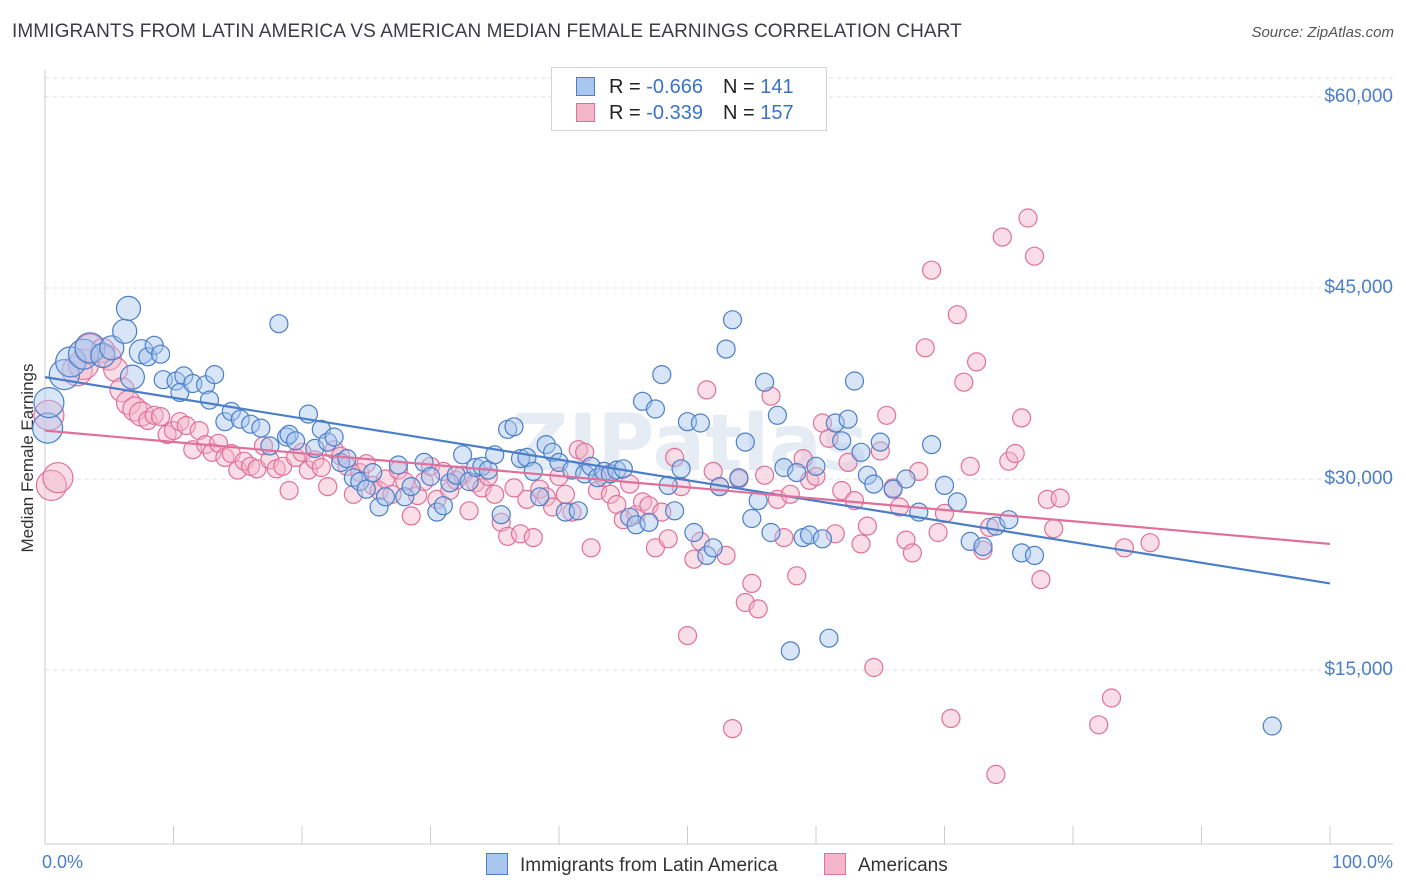 The height and width of the screenshot is (892, 1406). Describe the element at coordinates (777, 113) in the screenshot. I see `legend-n-value: 157` at that location.